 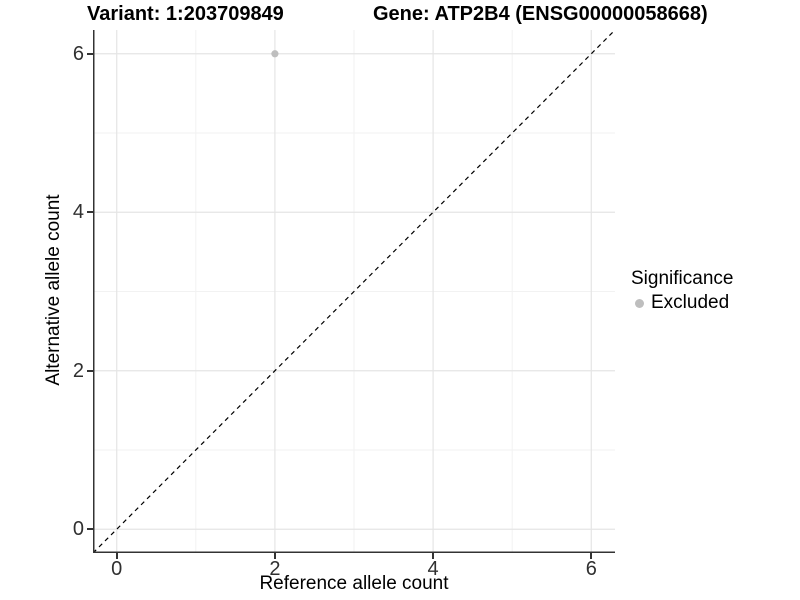 What do you see at coordinates (591, 569) in the screenshot?
I see `x-axis-tick-label: 6` at bounding box center [591, 569].